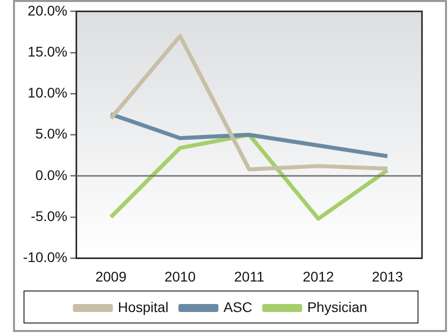  What do you see at coordinates (249, 276) in the screenshot?
I see `x-tick-label: 2011` at bounding box center [249, 276].